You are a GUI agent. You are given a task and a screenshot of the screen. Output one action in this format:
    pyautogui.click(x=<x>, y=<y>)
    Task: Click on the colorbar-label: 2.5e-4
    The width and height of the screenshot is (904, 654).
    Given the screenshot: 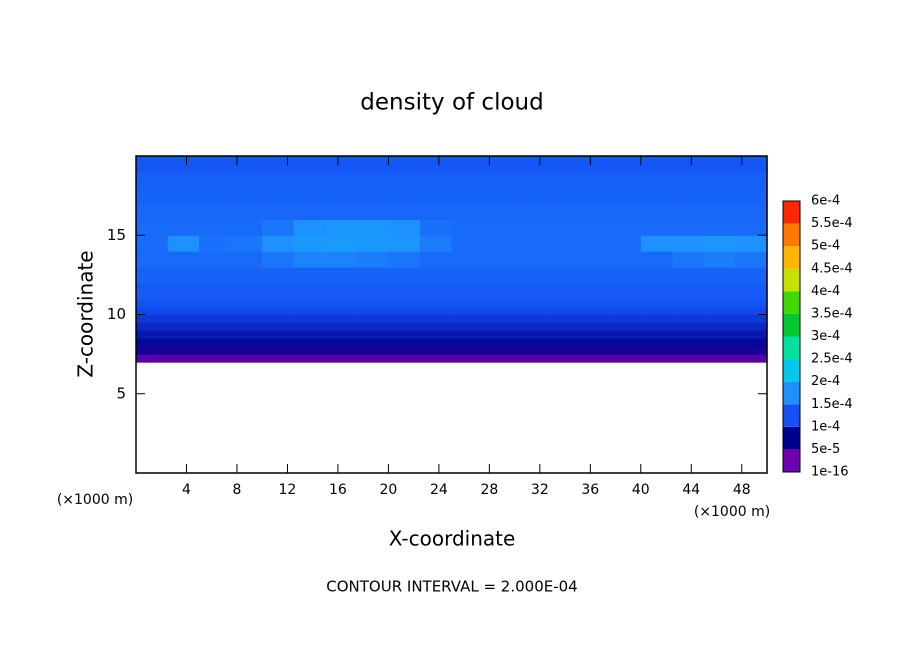 What is the action you would take?
    pyautogui.click(x=832, y=359)
    